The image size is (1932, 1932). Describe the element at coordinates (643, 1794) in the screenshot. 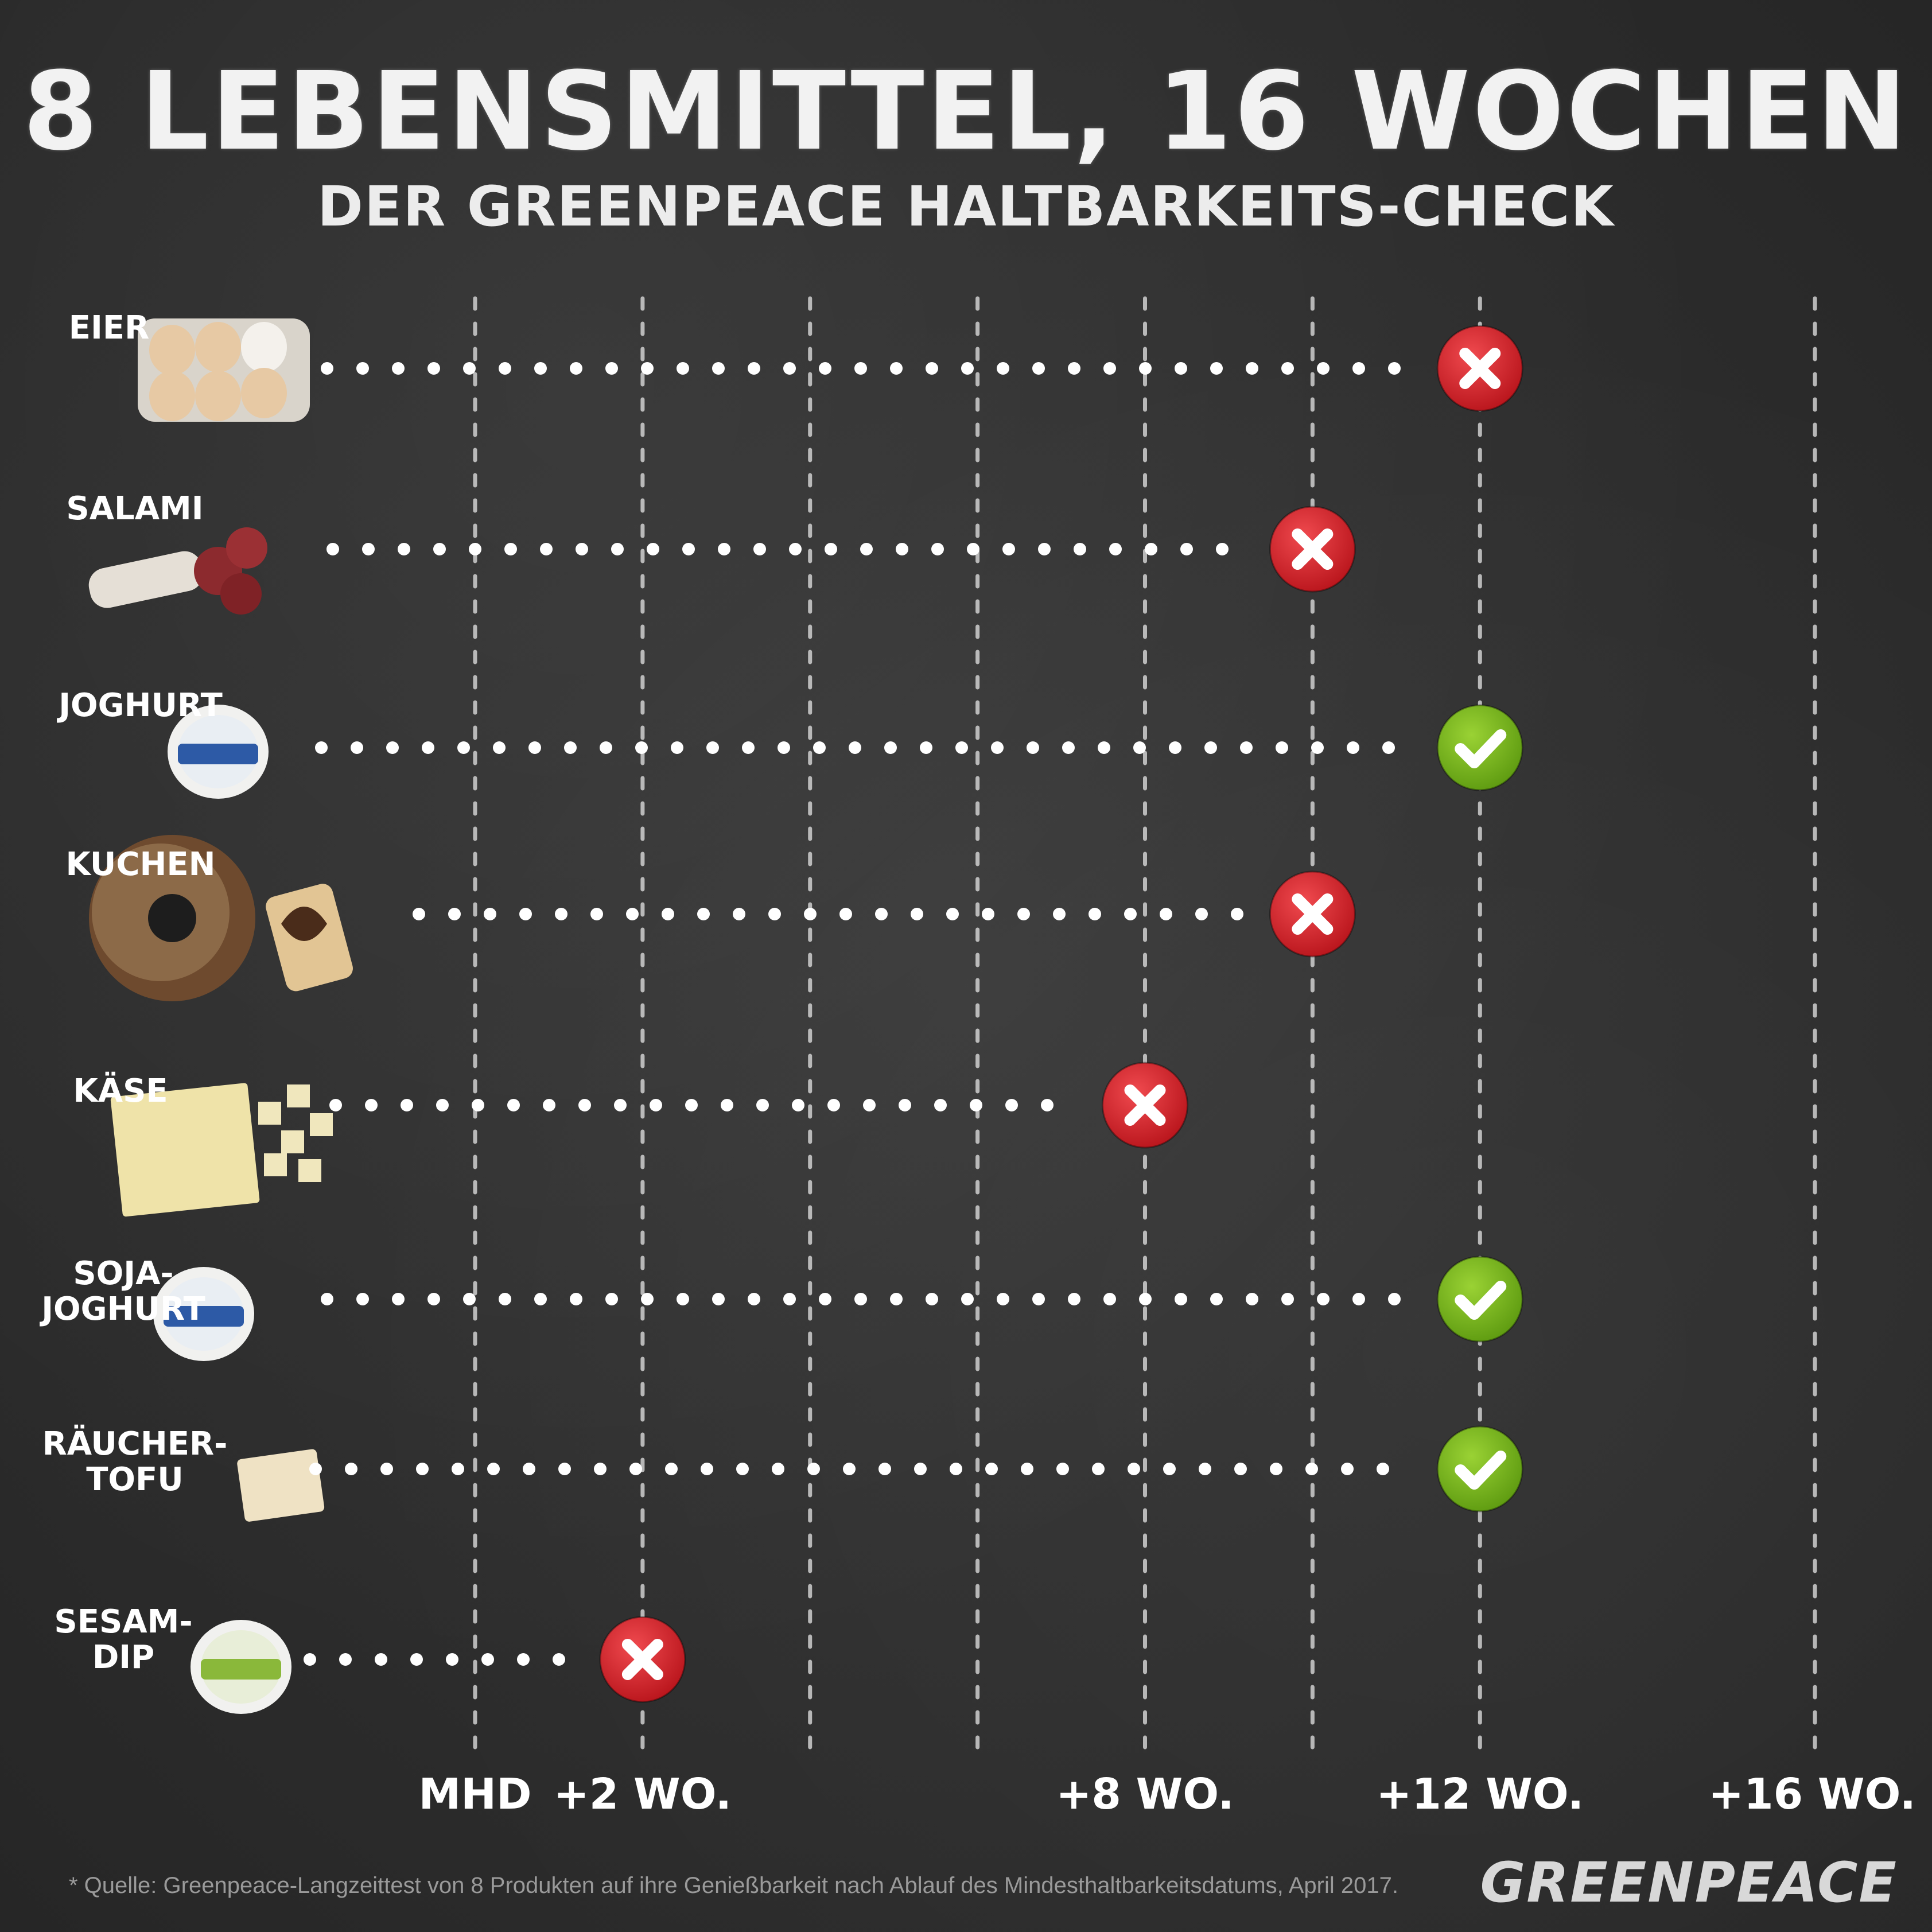

I see `x-tick-label: +2 WO.` at that location.